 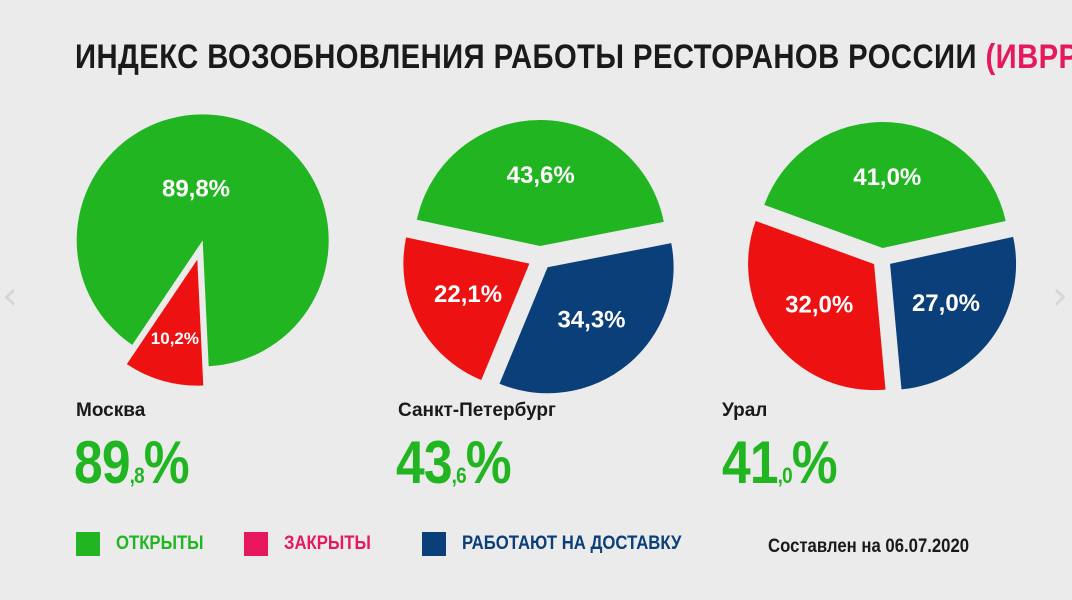 What do you see at coordinates (102, 462) in the screenshot?
I see `headline-int: 89` at bounding box center [102, 462].